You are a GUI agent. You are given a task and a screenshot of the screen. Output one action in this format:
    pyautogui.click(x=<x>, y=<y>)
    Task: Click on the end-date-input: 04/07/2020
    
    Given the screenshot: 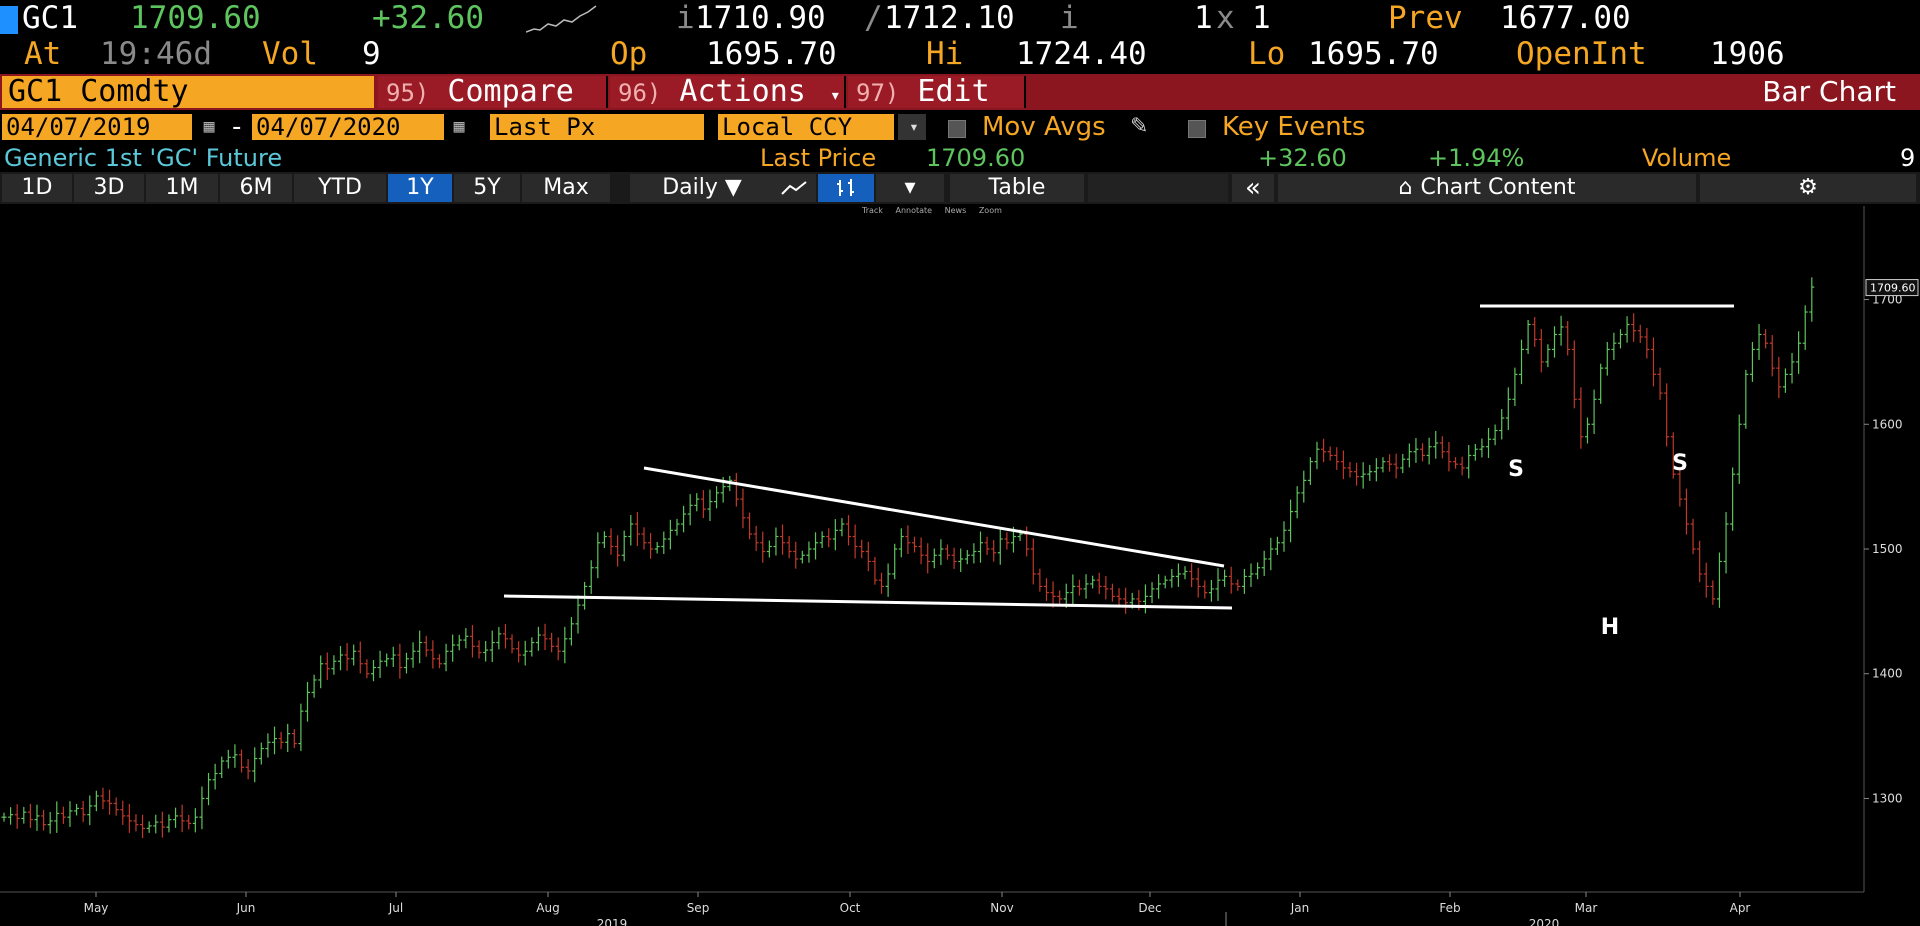 What is the action you would take?
    pyautogui.click(x=348, y=127)
    